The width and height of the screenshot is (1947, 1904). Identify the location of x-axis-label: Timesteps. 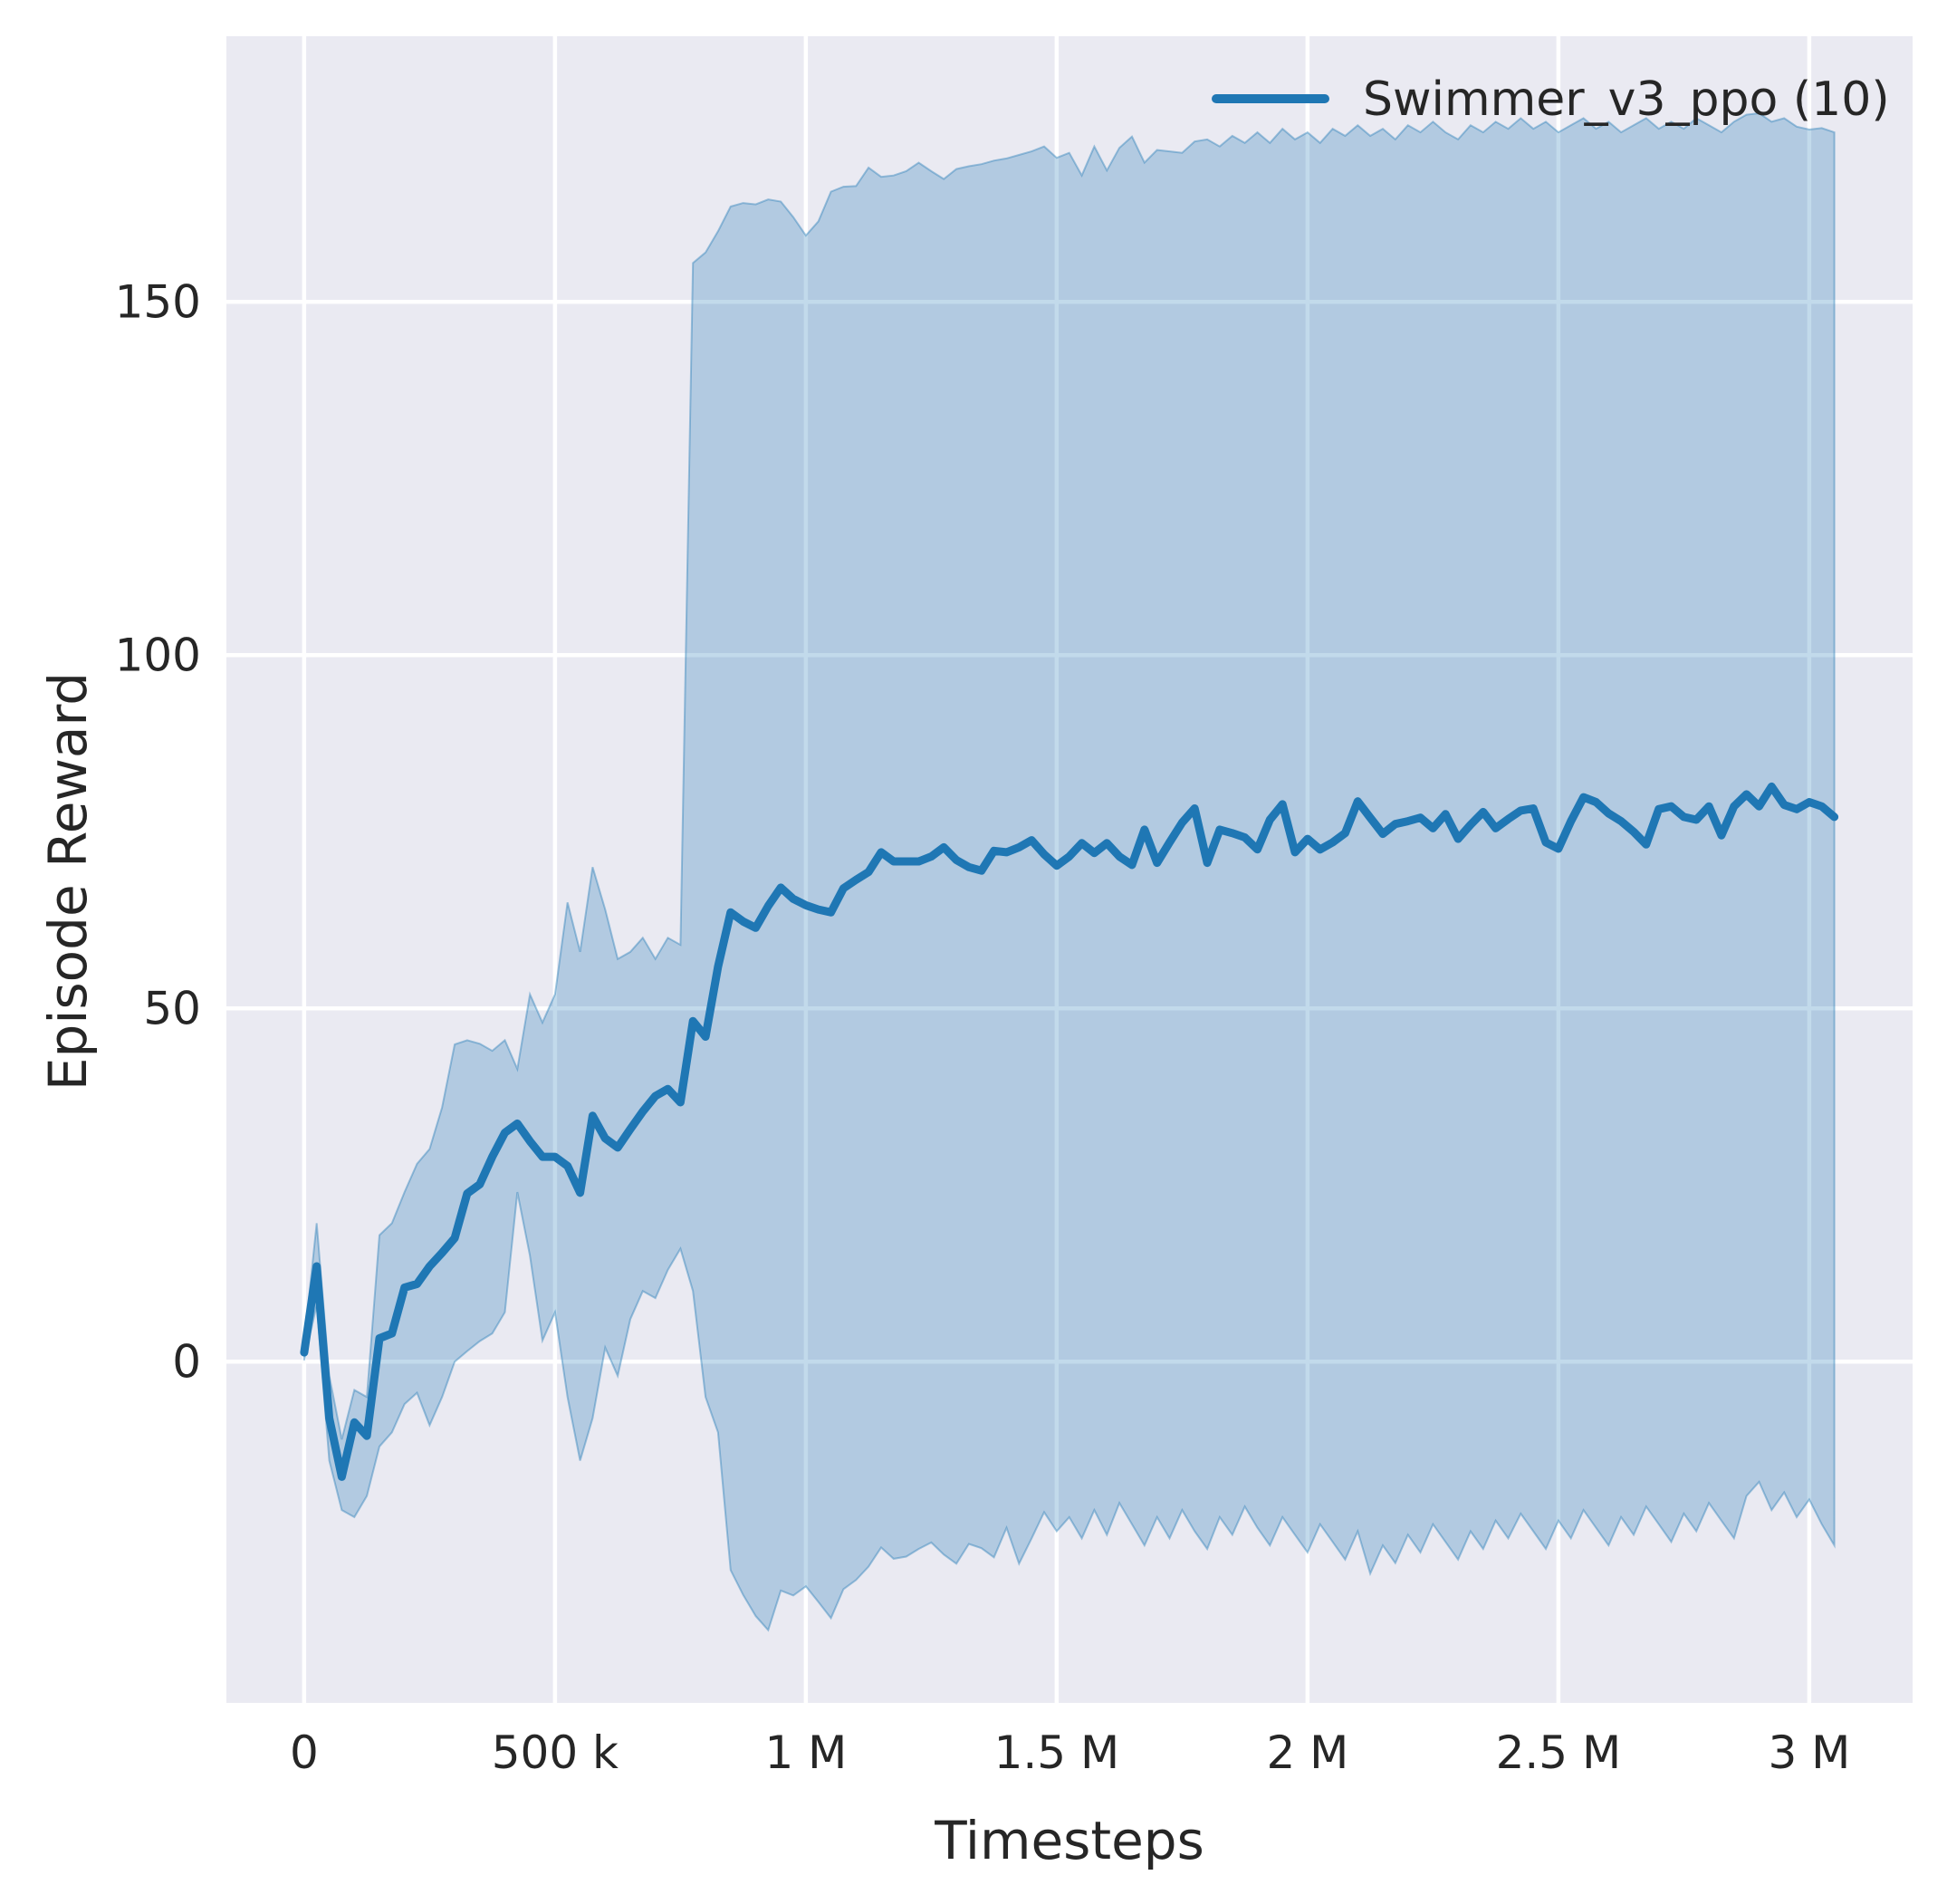
(1069, 1841).